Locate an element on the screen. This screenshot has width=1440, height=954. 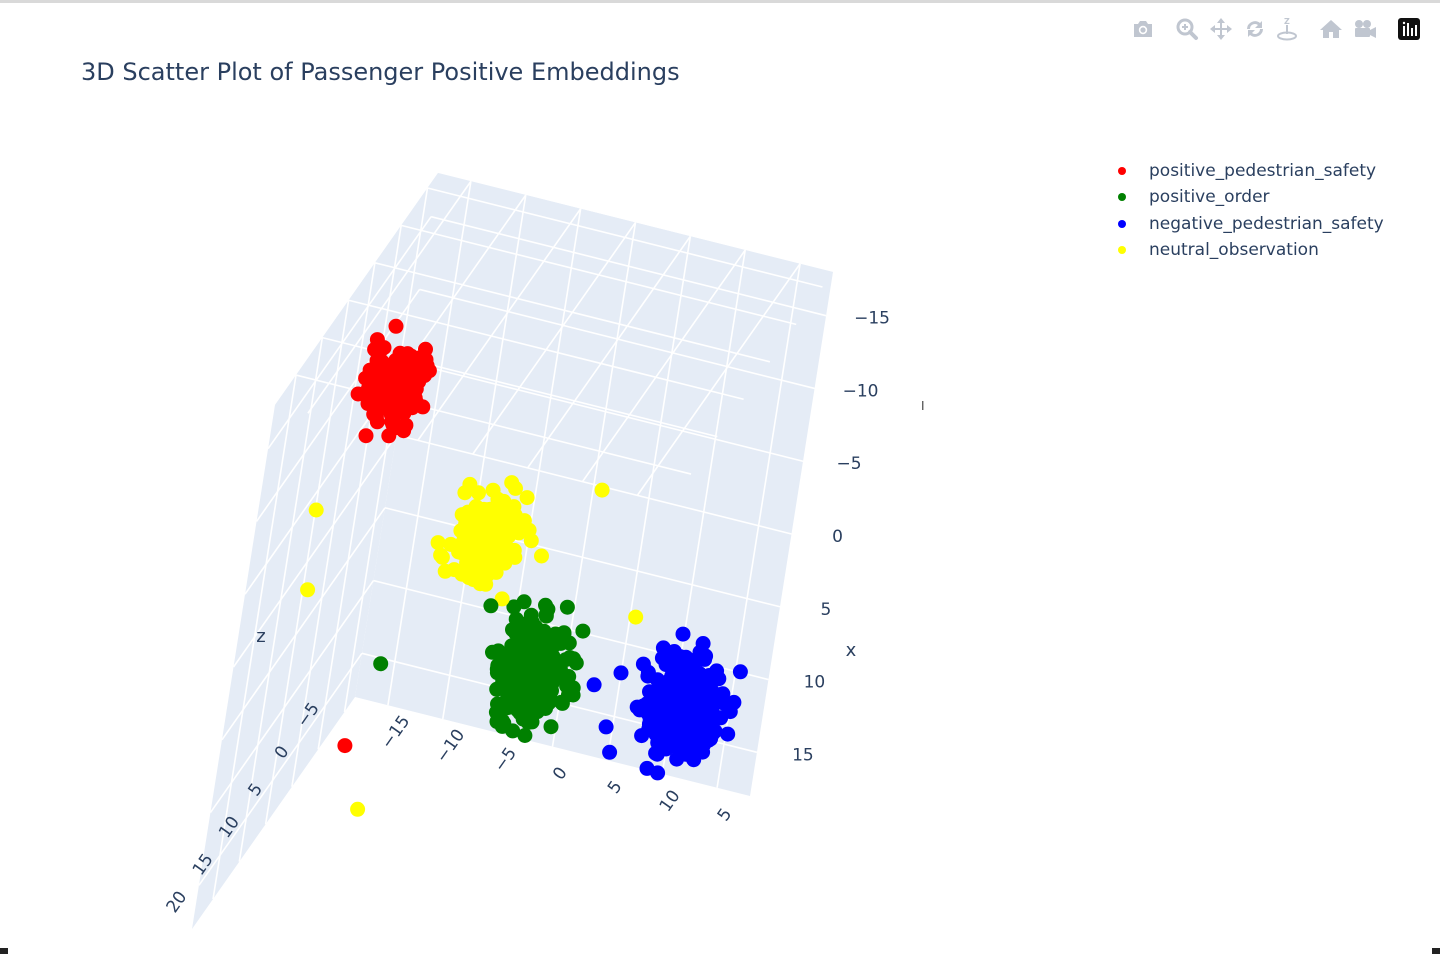
plotly-logo-icon is located at coordinates (1409, 29).